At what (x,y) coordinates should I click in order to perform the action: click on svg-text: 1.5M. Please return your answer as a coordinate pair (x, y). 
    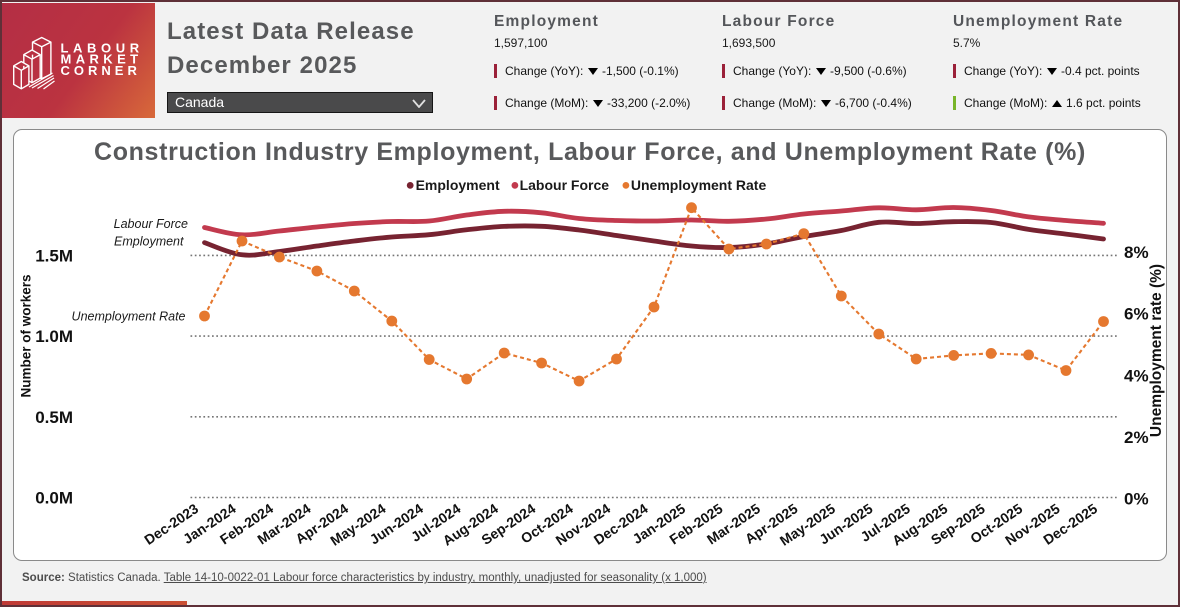
    Looking at the image, I should click on (54, 255).